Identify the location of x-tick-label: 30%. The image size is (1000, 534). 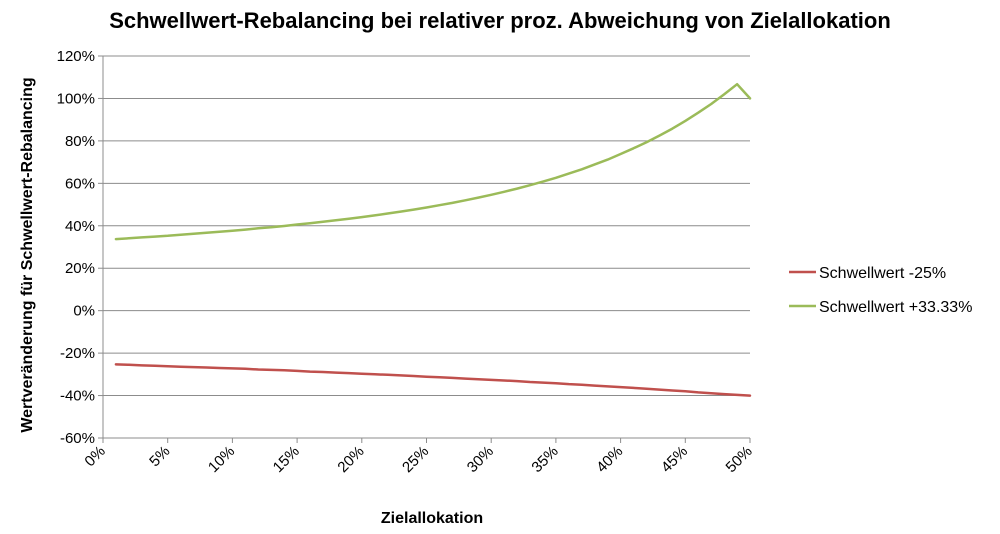
(480, 459).